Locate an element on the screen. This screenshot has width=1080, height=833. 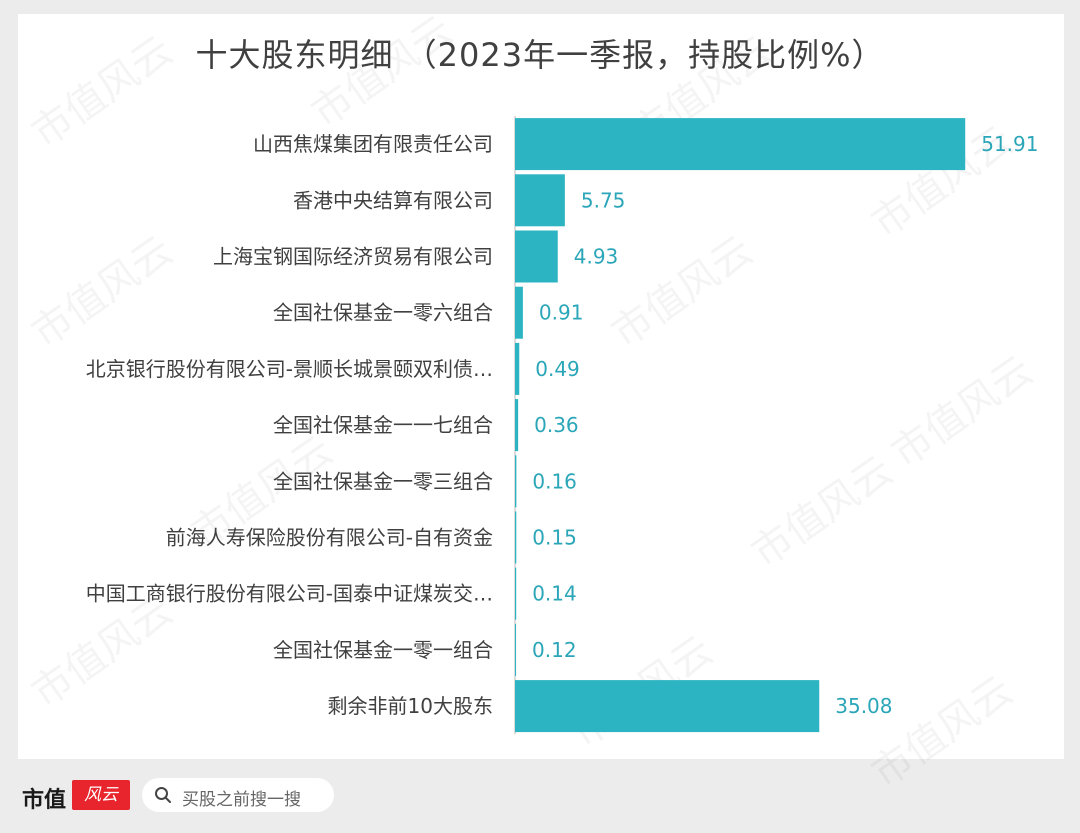
category-label: 上海宝钢国际经济贸易有限公司 is located at coordinates (353, 257).